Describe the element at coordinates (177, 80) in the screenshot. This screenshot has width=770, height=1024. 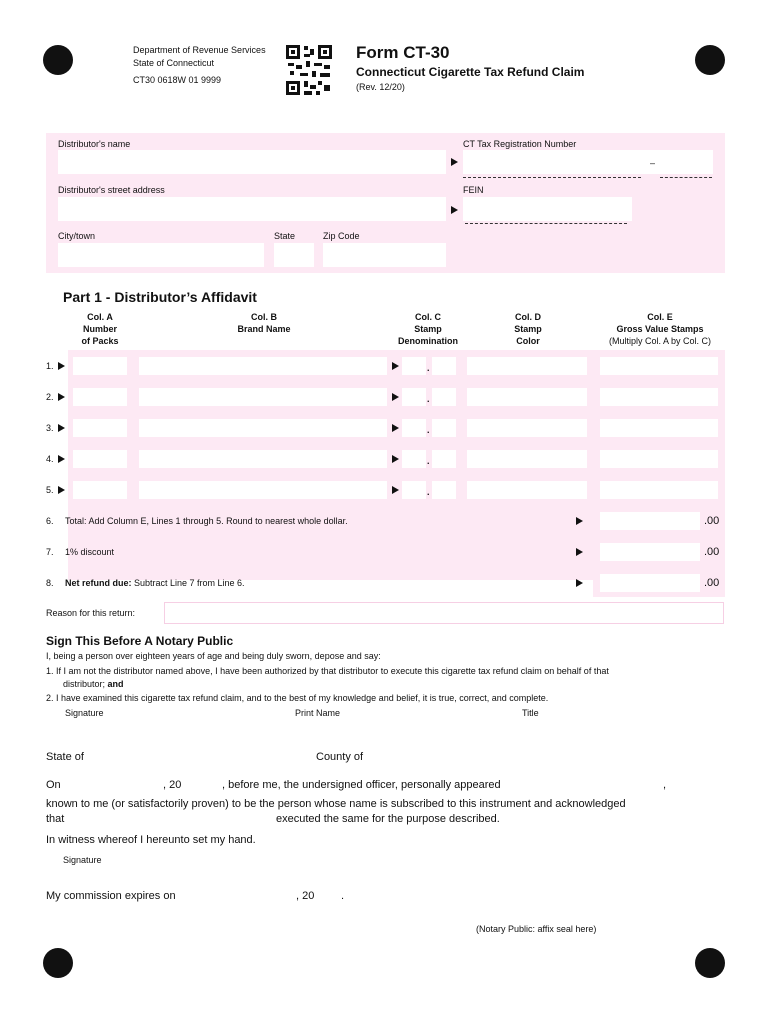
I see `form-code: CT30 0618W 01 9999` at that location.